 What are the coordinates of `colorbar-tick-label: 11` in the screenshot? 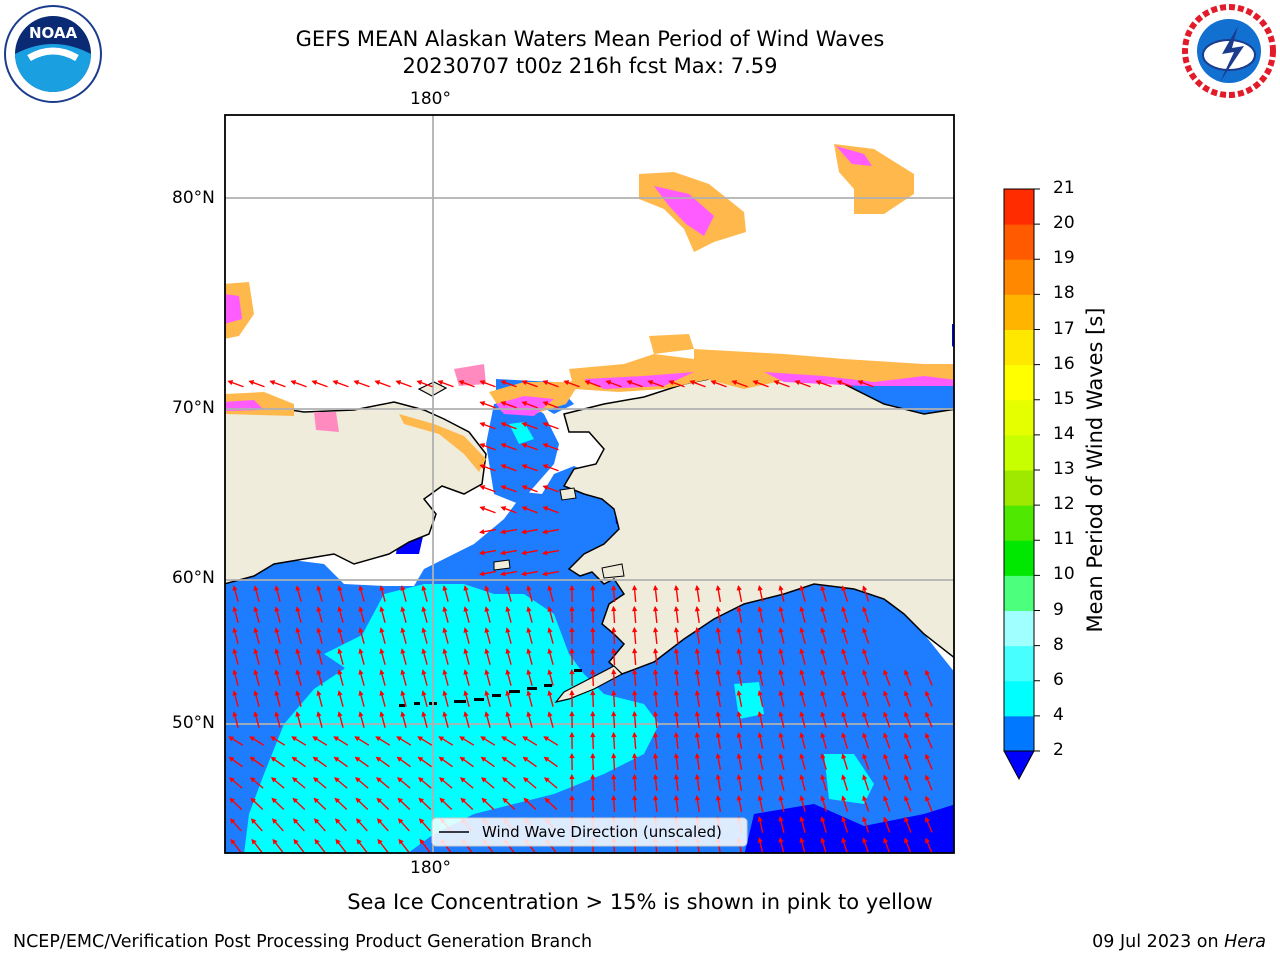 It's located at (1064, 539).